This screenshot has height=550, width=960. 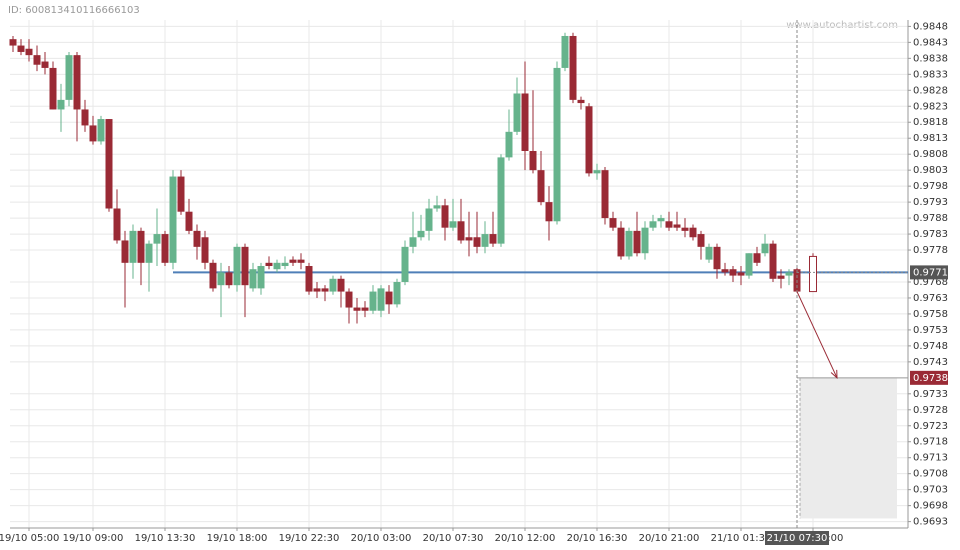 I want to click on y-tick-label: 0.9818, so click(x=930, y=122).